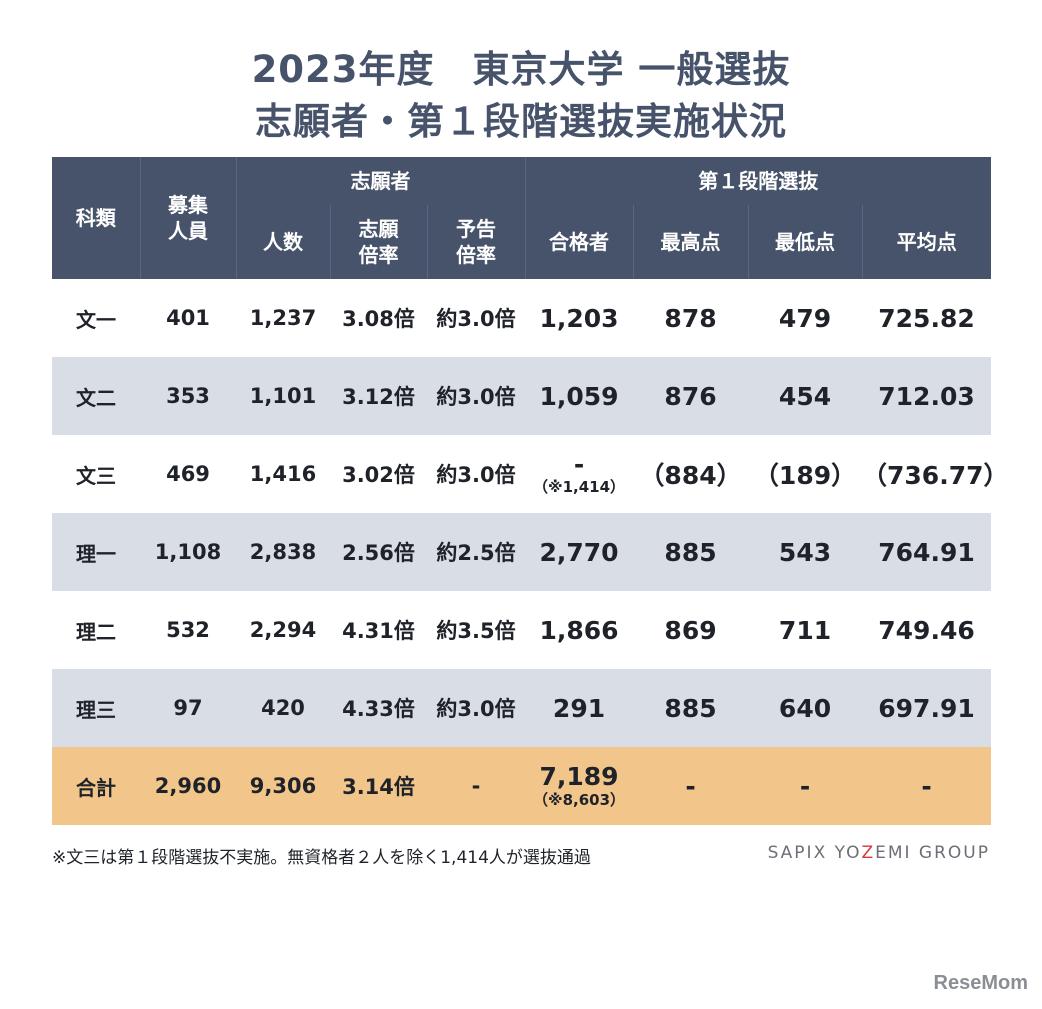 The height and width of the screenshot is (1009, 1042). What do you see at coordinates (188, 318) in the screenshot?
I see `cell-quota: 401` at bounding box center [188, 318].